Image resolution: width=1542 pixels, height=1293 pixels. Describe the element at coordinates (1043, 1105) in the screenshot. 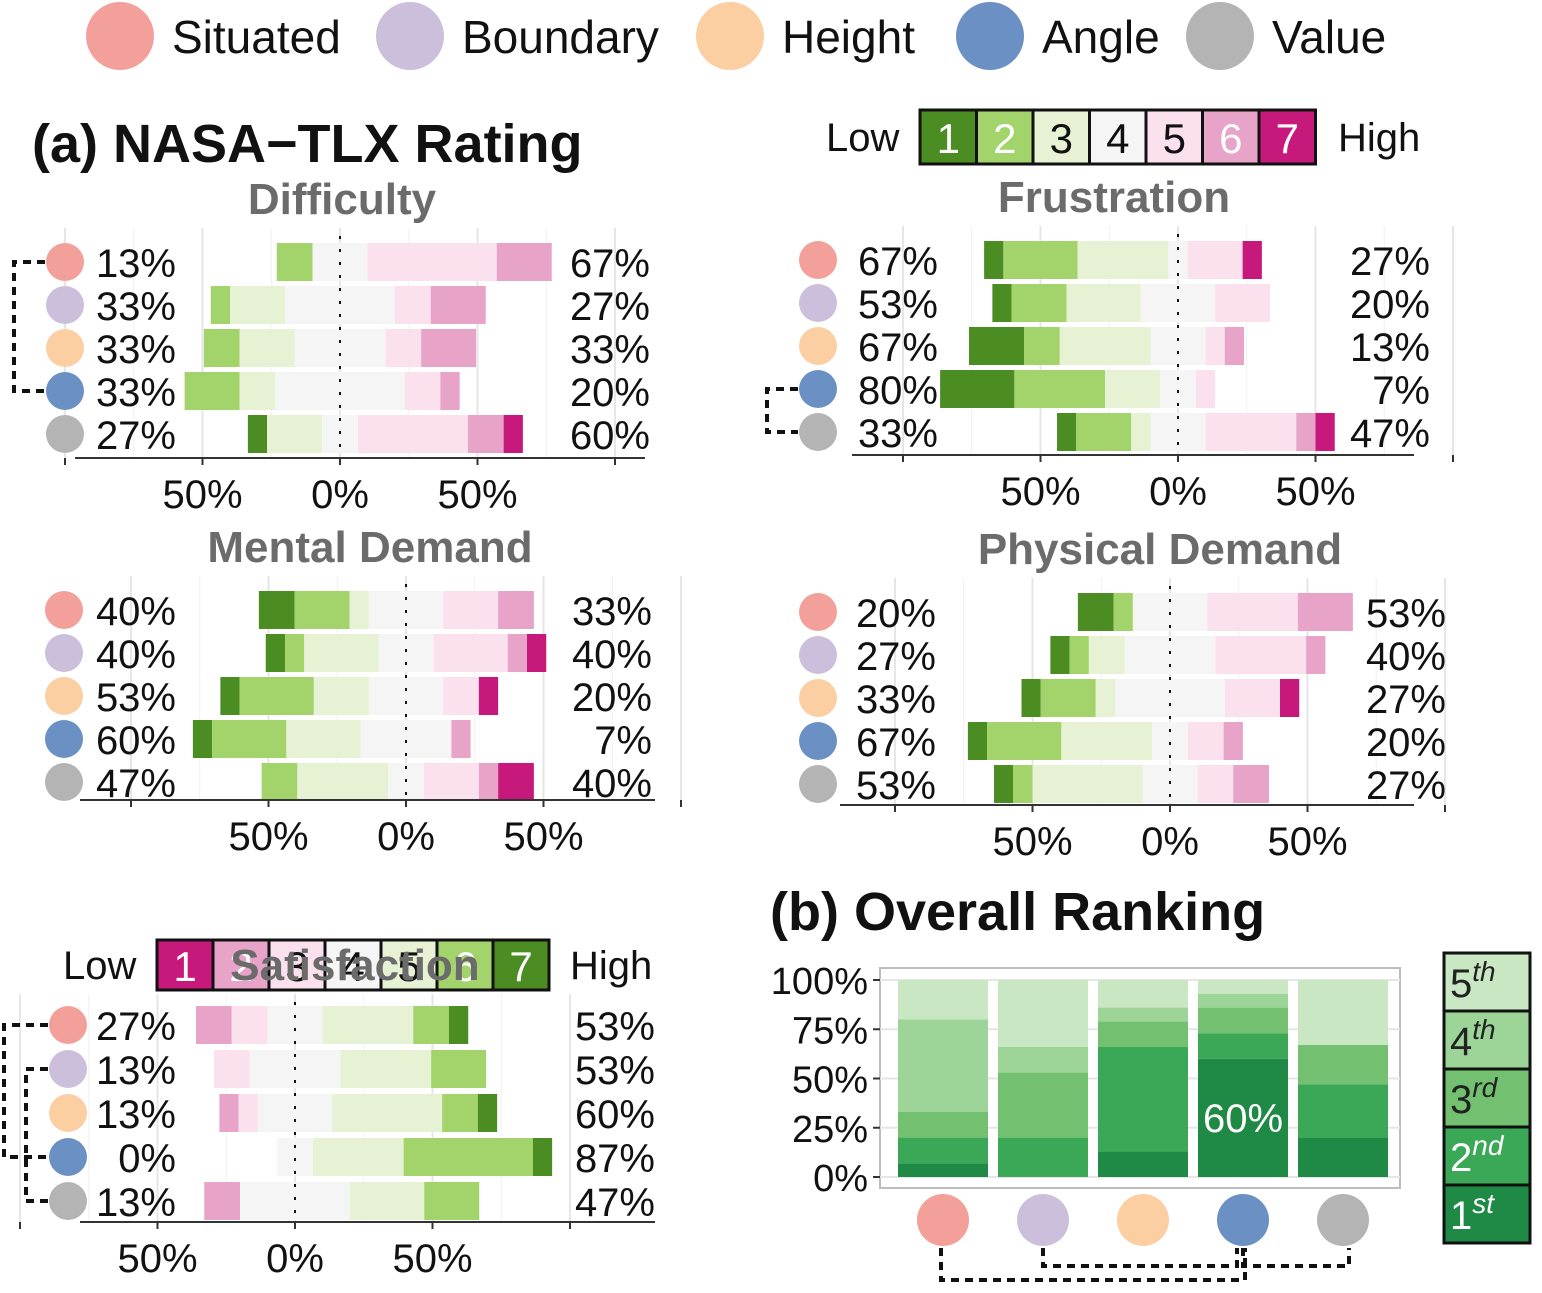

I see `rank-bar-boundary-3rd` at that location.